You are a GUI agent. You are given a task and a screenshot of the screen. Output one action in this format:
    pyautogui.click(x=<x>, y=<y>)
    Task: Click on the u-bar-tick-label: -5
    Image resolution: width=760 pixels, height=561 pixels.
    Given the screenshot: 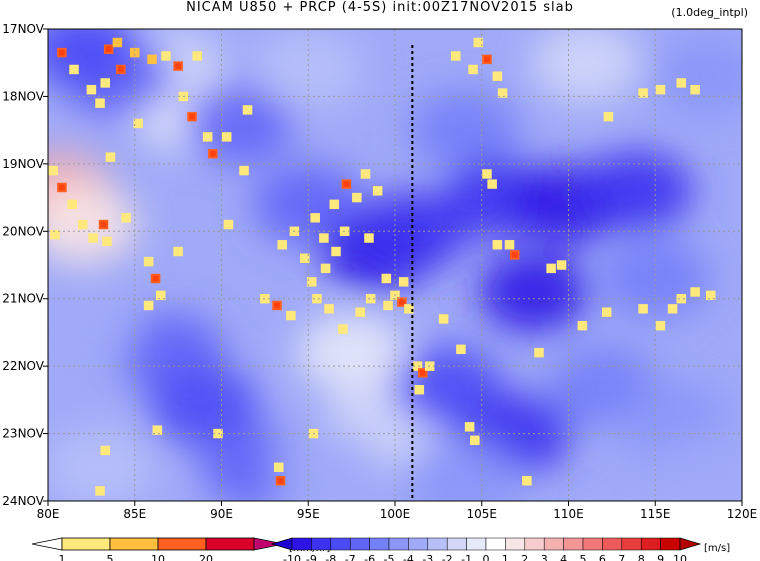 What is the action you would take?
    pyautogui.click(x=389, y=557)
    